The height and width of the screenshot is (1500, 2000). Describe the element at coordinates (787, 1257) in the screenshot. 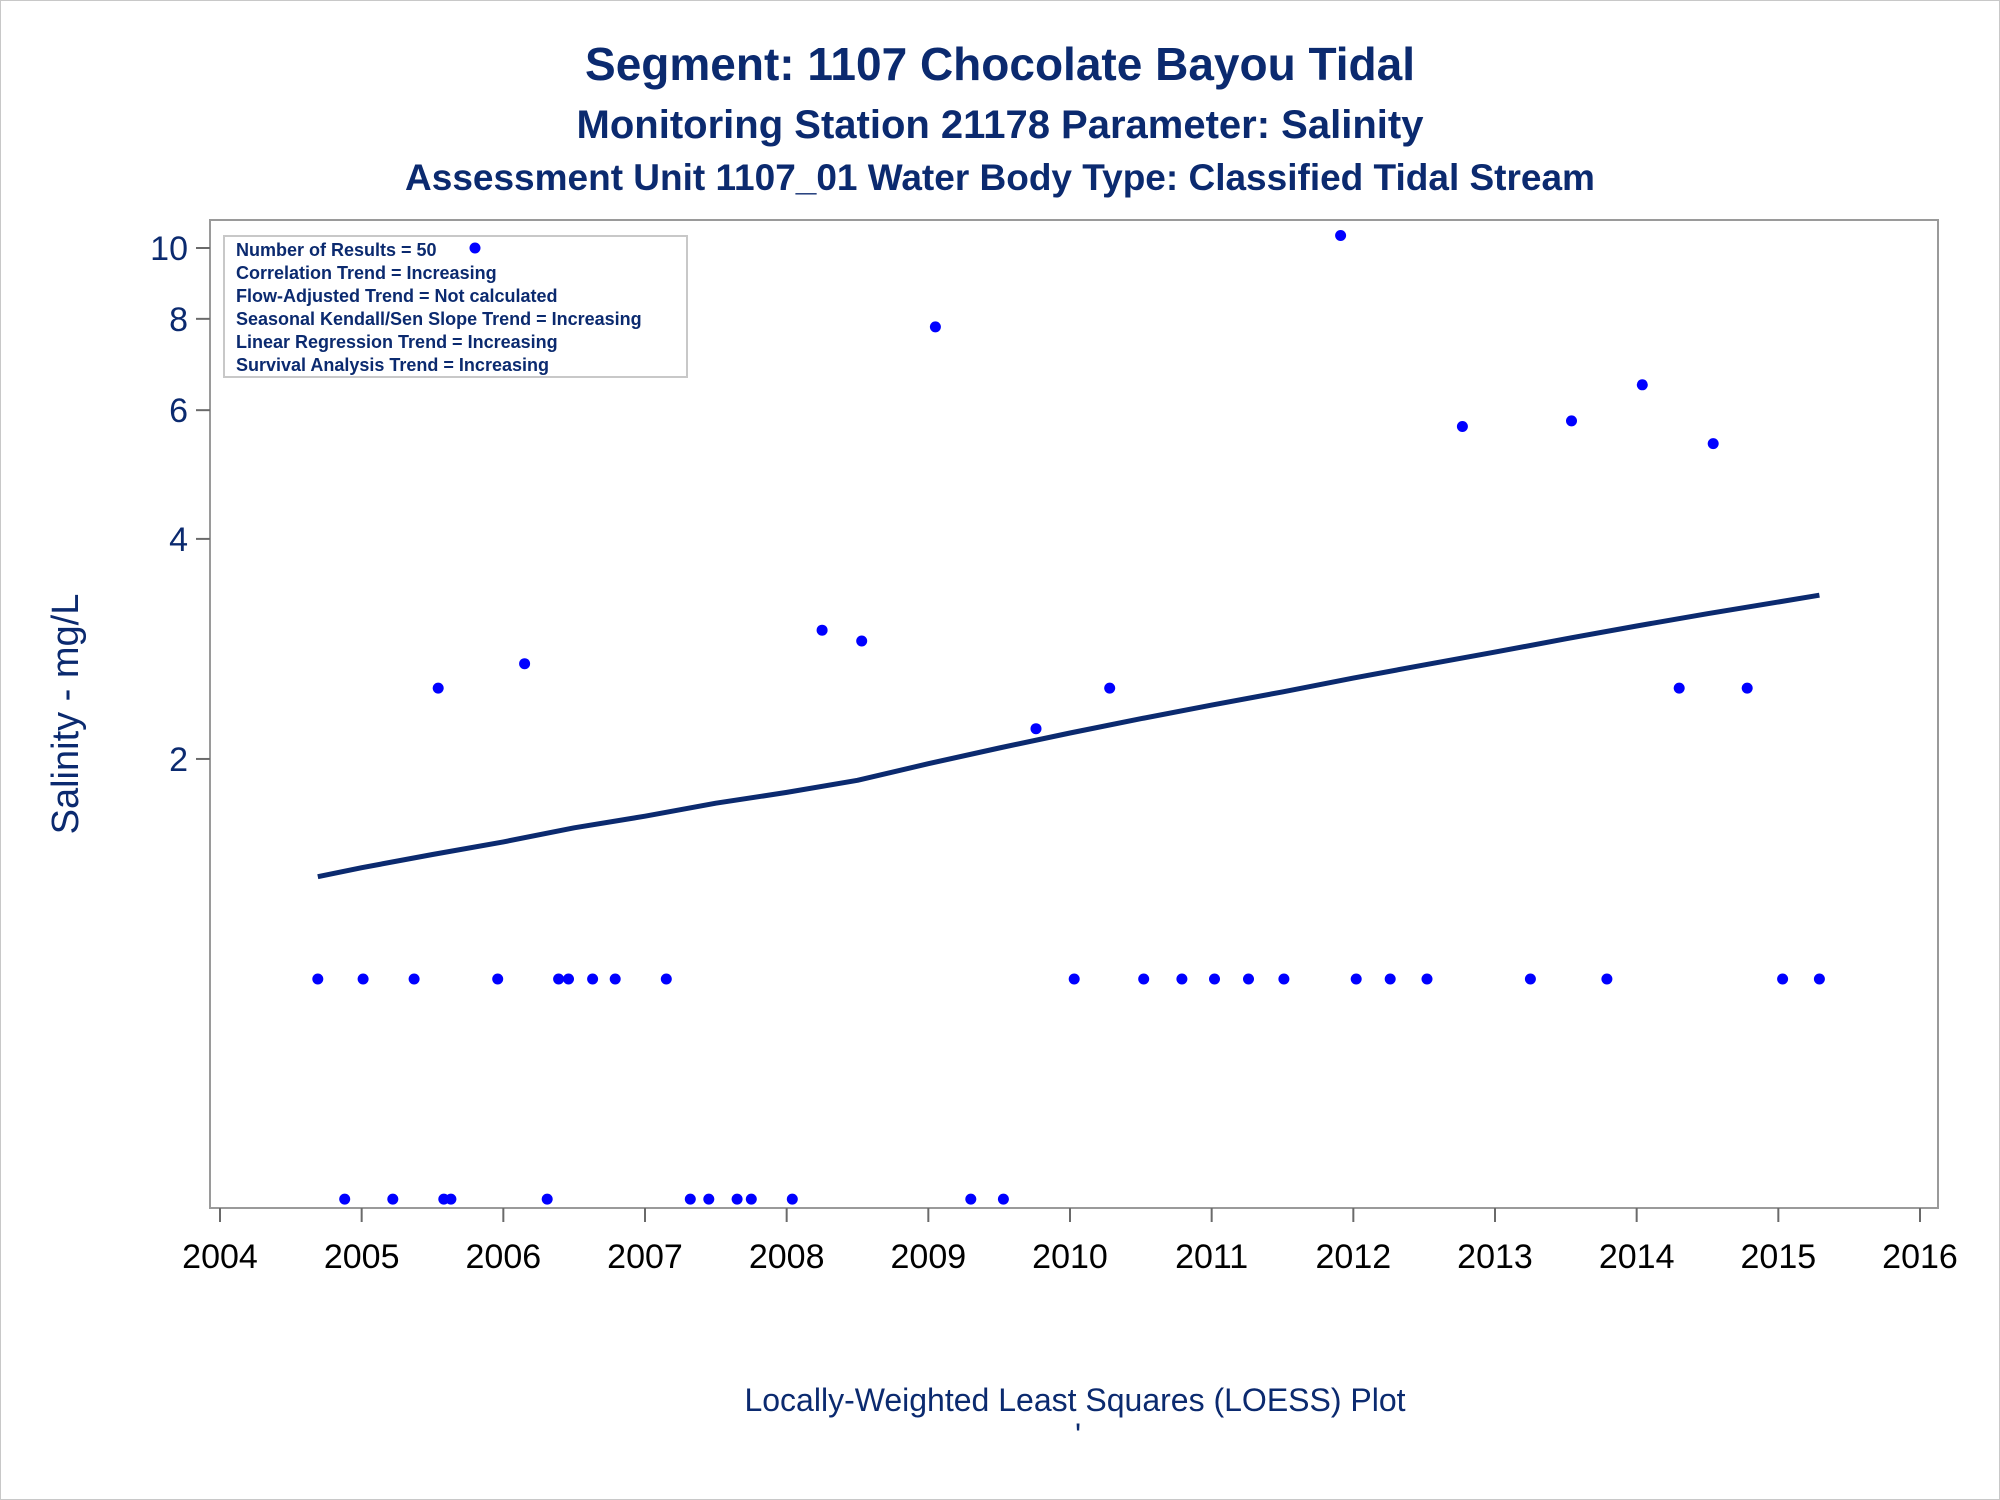

I see `x-tick-label: 2008` at that location.